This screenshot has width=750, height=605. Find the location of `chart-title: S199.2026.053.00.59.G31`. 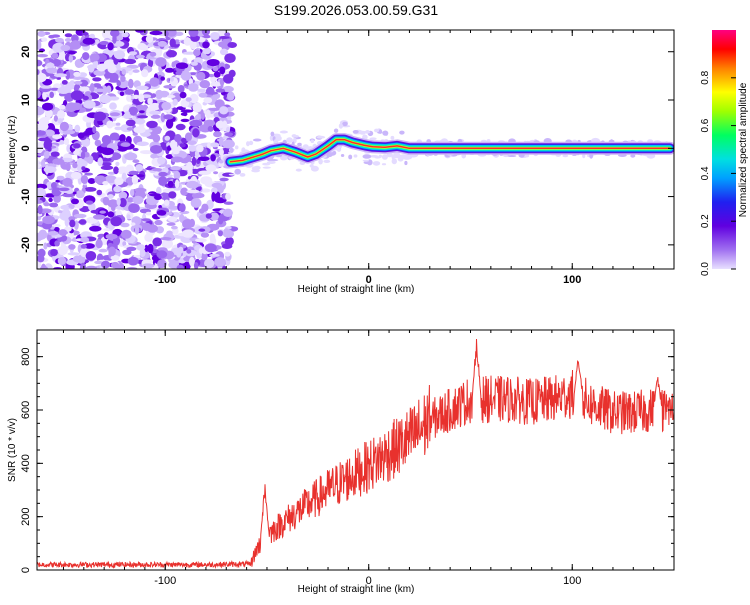

chart-title: S199.2026.053.00.59.G31 is located at coordinates (356, 10).